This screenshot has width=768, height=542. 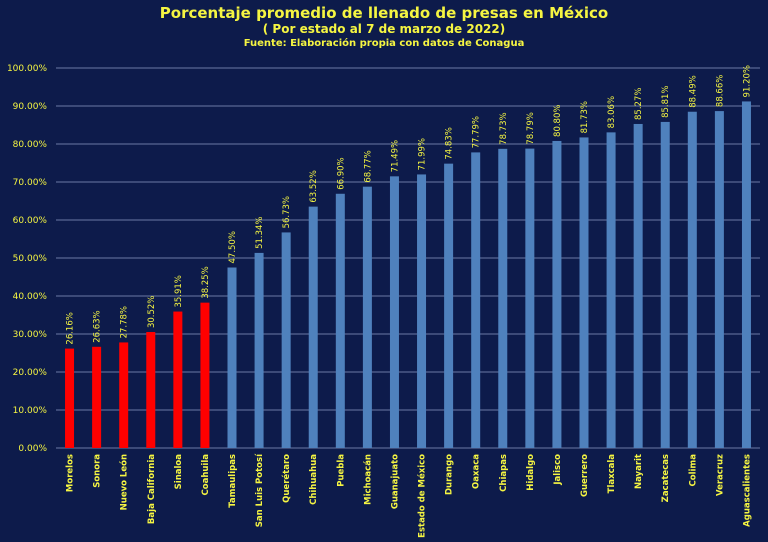 I want to click on data-label: 63.52%, so click(x=314, y=186).